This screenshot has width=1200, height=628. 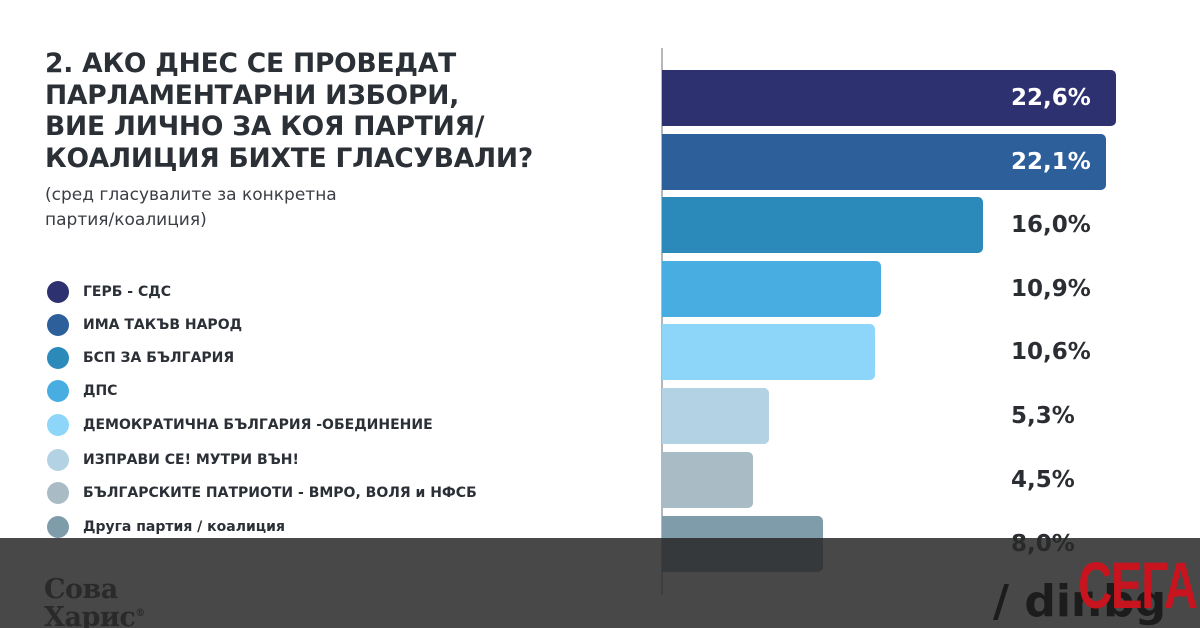 I want to click on bar-value-label: 22,6%, so click(x=1051, y=98).